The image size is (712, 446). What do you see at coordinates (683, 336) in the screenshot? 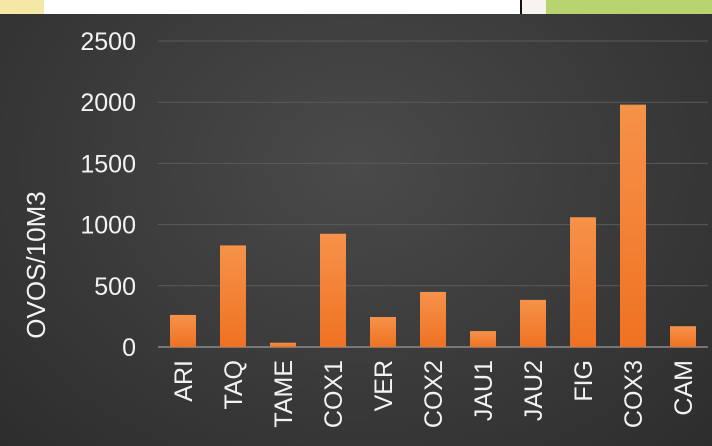
I see `bar-cam` at bounding box center [683, 336].